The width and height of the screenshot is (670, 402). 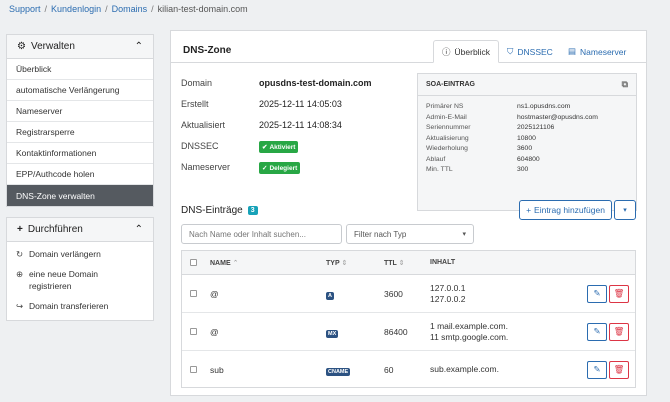 I want to click on column-header-ttl: TTL ⇕, so click(x=407, y=263).